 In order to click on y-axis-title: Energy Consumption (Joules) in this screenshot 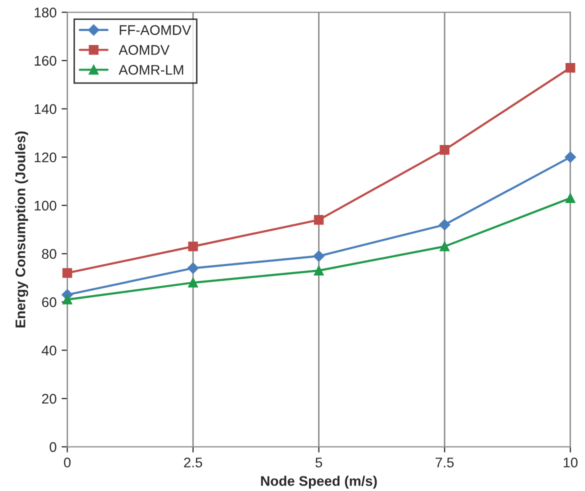, I will do `click(21, 229)`.